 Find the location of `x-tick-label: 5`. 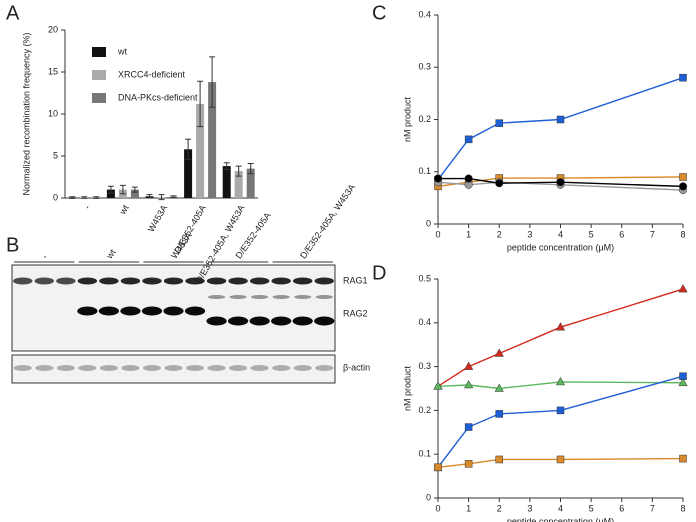

x-tick-label: 5 is located at coordinates (591, 234).